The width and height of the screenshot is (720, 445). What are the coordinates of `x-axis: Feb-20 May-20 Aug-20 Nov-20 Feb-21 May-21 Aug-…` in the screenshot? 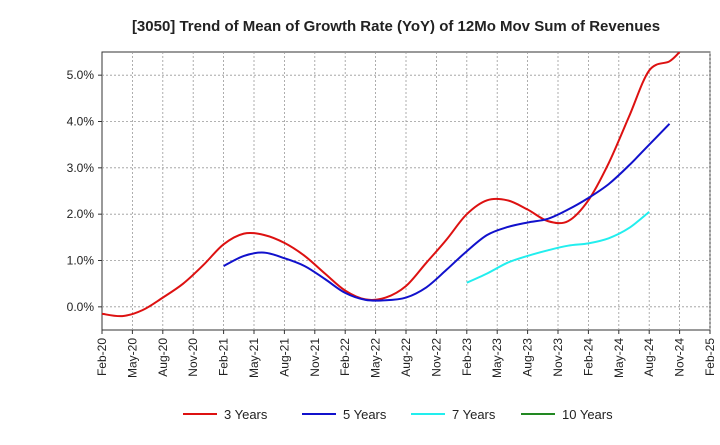 It's located at (406, 354).